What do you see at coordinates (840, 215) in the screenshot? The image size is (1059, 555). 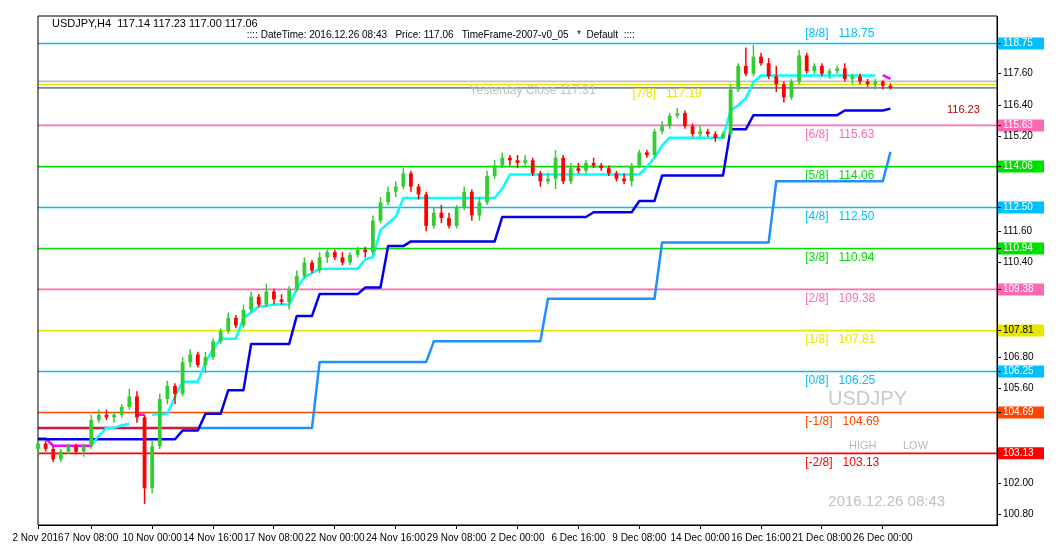 I see `ref-line-label: [4/8] 112.50` at bounding box center [840, 215].